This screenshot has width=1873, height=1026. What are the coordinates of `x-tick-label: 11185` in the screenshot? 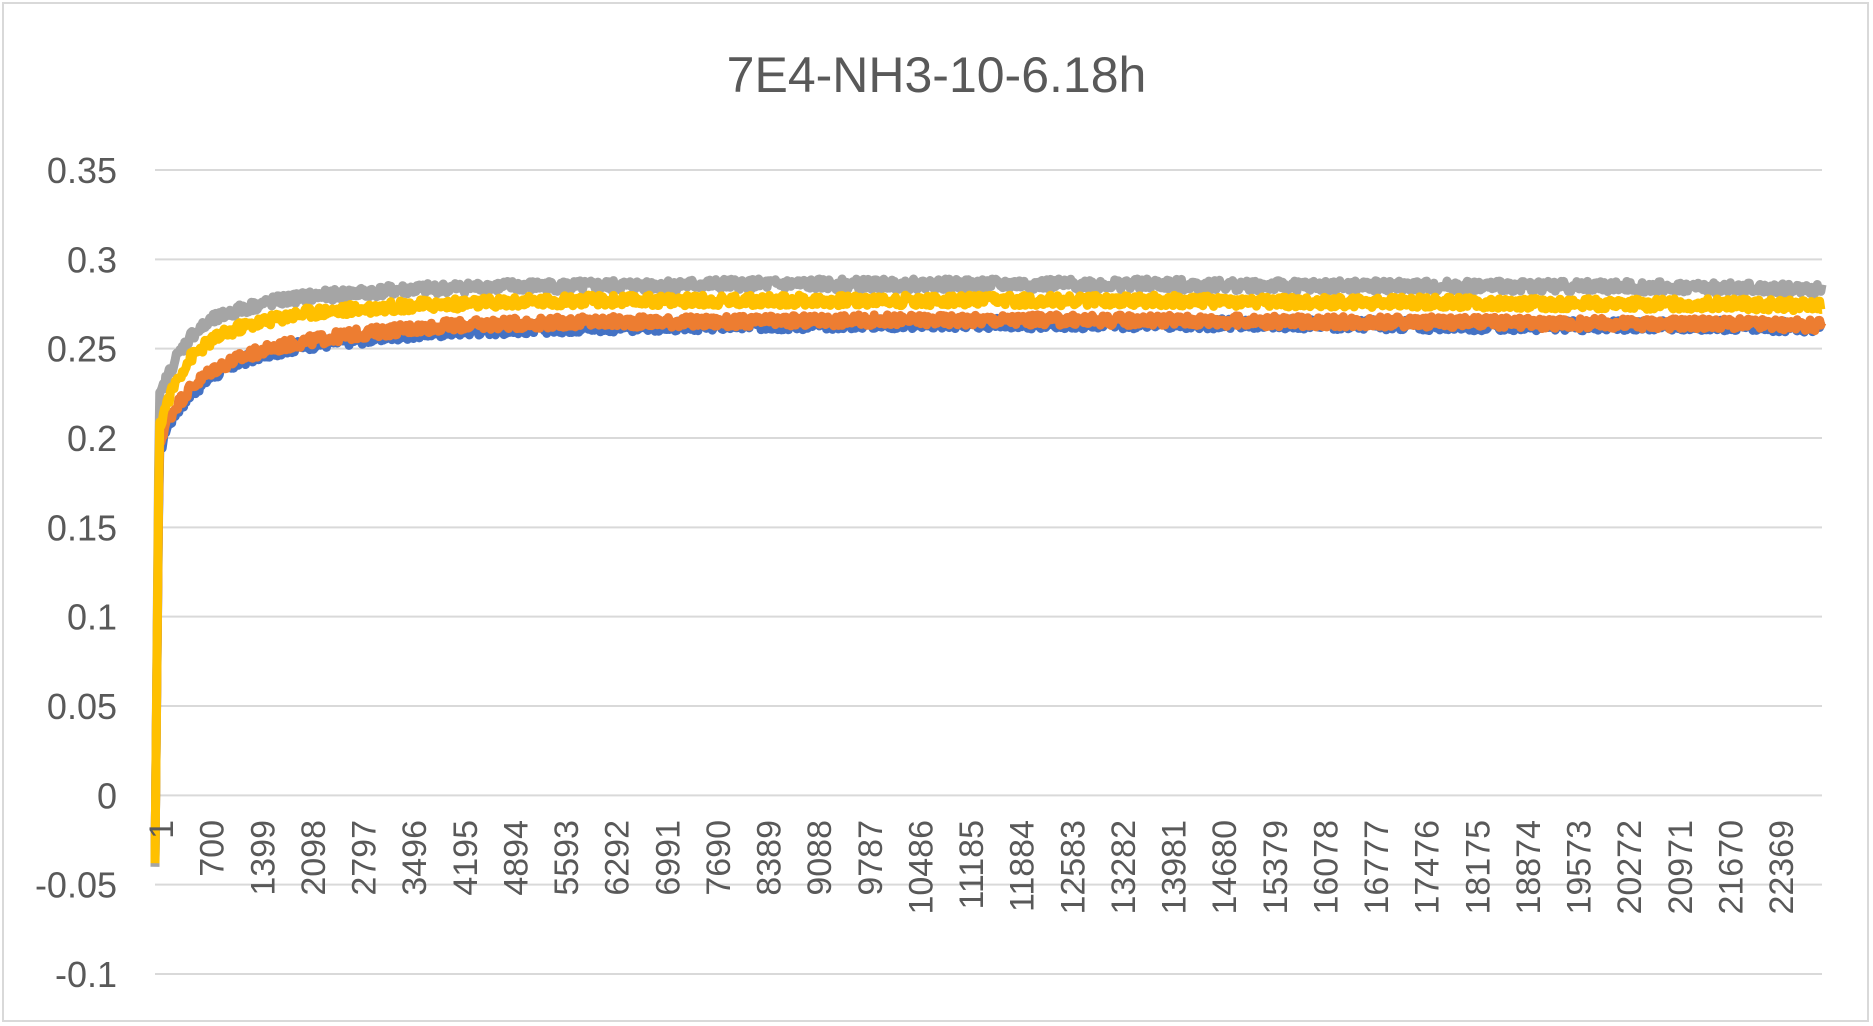 It's located at (972, 865).